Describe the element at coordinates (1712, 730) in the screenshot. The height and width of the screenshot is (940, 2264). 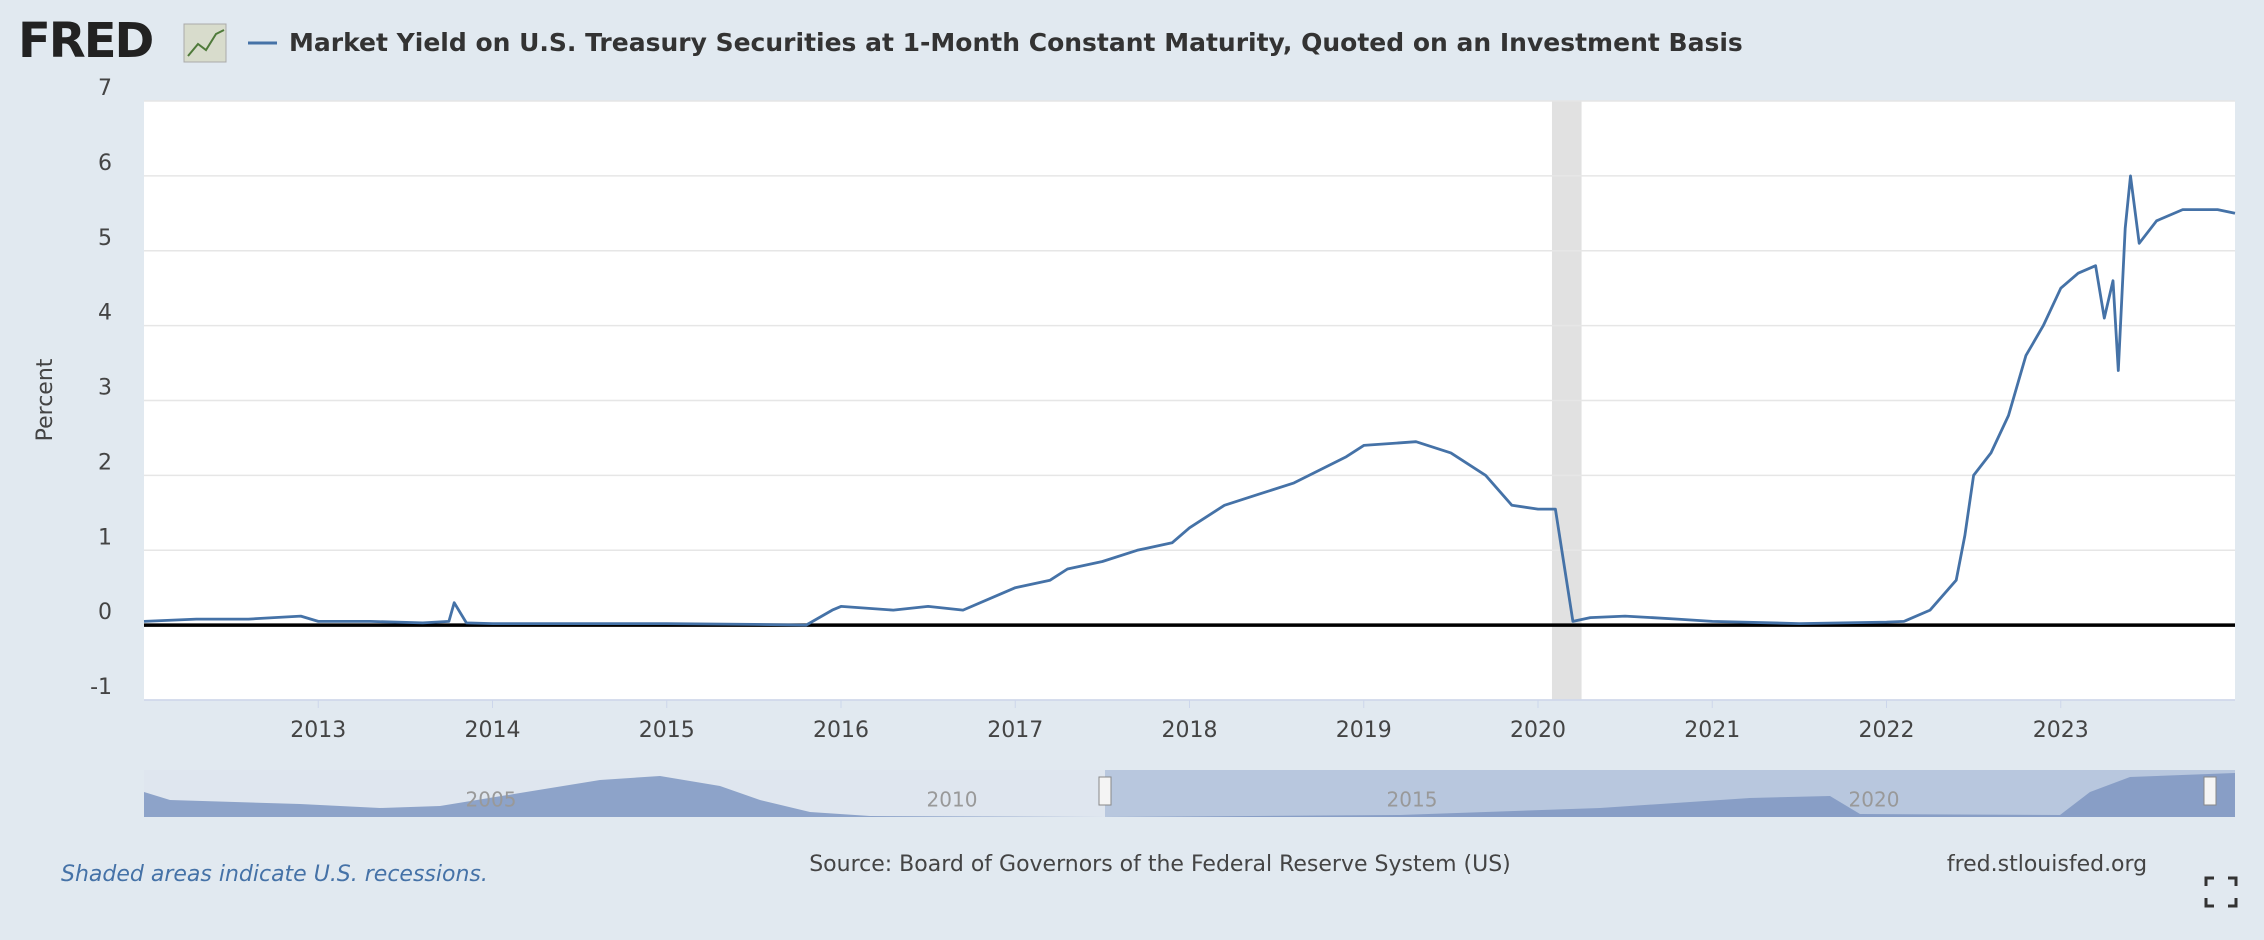
I see `x-tick-label: 2021` at that location.